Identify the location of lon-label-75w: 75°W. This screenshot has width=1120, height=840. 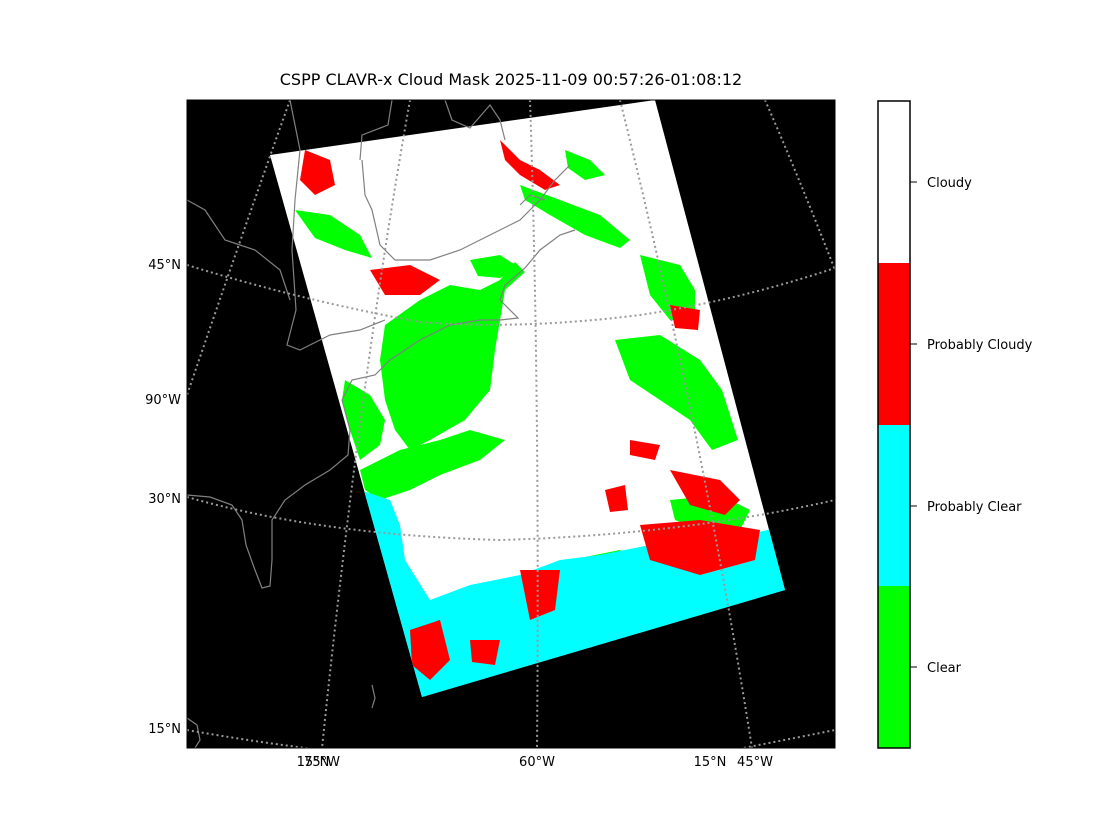
(322, 762).